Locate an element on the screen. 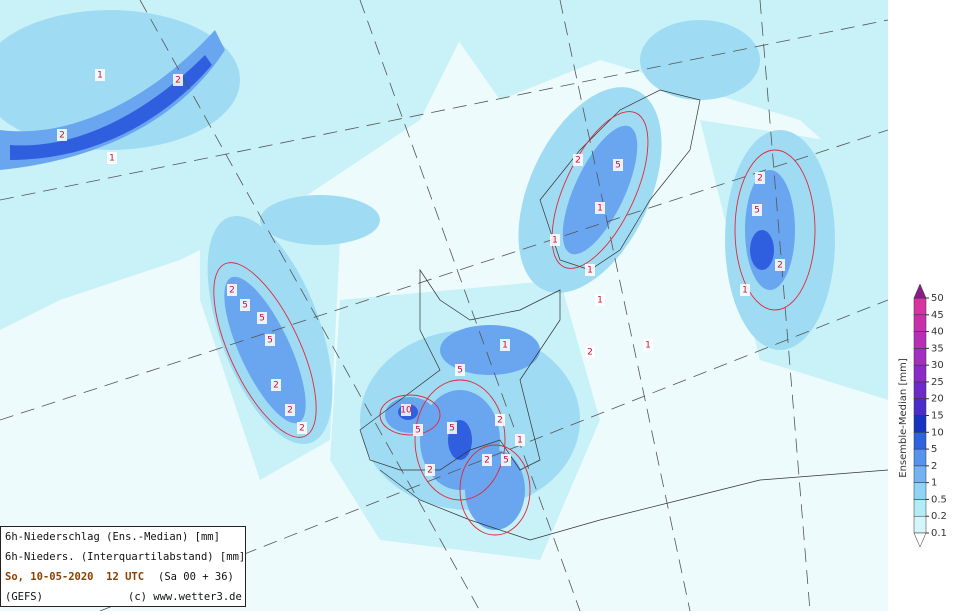 The width and height of the screenshot is (960, 615). legend-tick-label: 10 is located at coordinates (937, 432).